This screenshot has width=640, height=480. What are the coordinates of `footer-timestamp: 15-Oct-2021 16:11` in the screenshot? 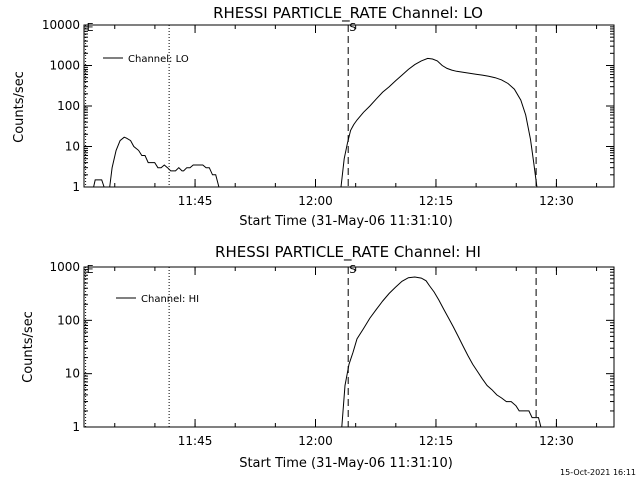 It's located at (598, 472).